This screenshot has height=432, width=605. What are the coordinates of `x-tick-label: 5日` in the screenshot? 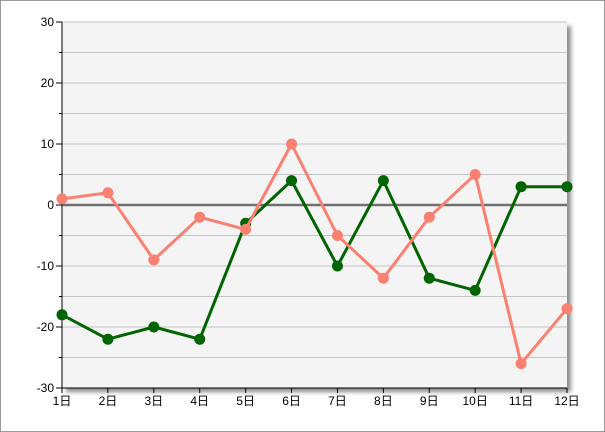 It's located at (245, 401).